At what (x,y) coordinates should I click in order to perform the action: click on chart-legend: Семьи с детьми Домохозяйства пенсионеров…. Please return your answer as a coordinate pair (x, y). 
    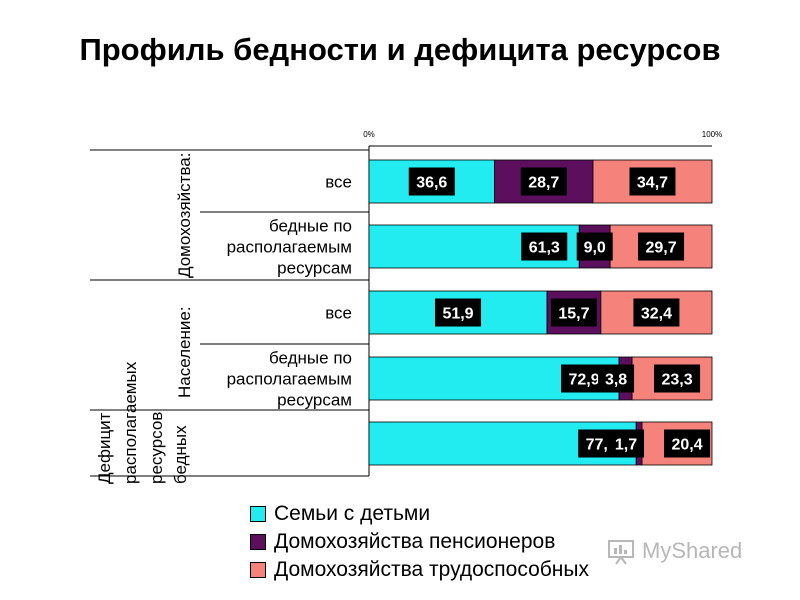
    Looking at the image, I should click on (419, 542).